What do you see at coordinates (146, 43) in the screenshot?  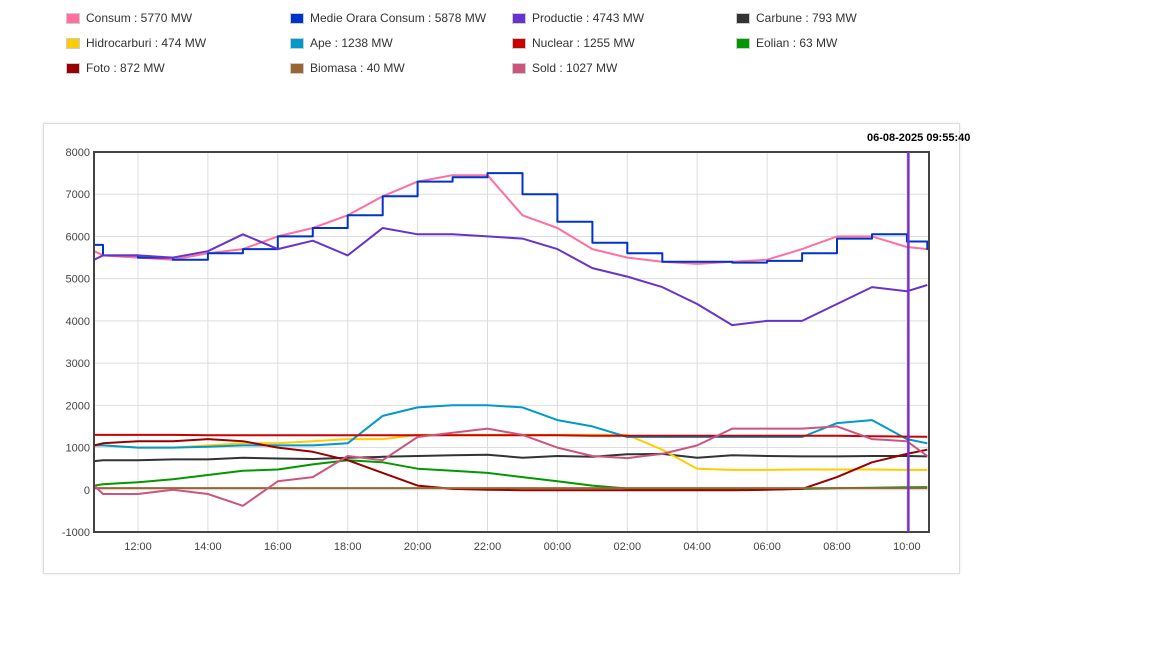 I see `legend-label: Hidrocarburi : 474 MW` at bounding box center [146, 43].